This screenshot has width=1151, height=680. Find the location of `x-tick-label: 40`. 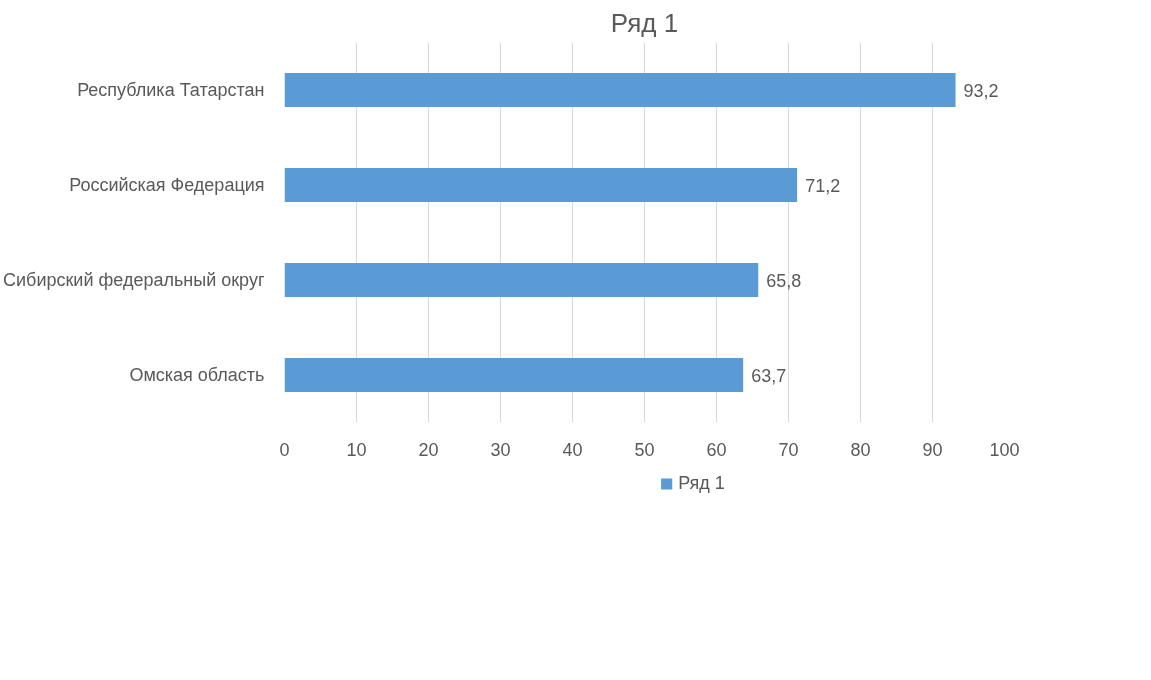

x-tick-label: 40 is located at coordinates (572, 449).